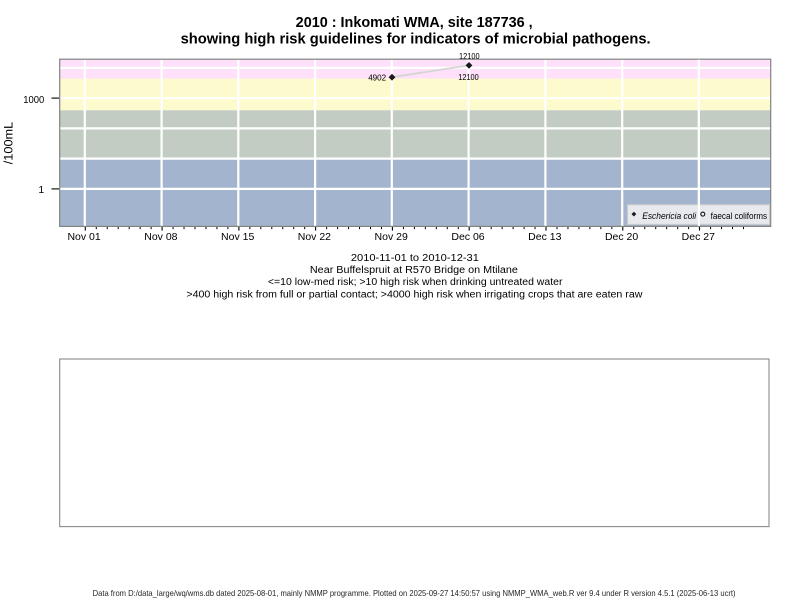 The width and height of the screenshot is (800, 605). What do you see at coordinates (160, 237) in the screenshot?
I see `svg-text: Nov 08` at bounding box center [160, 237].